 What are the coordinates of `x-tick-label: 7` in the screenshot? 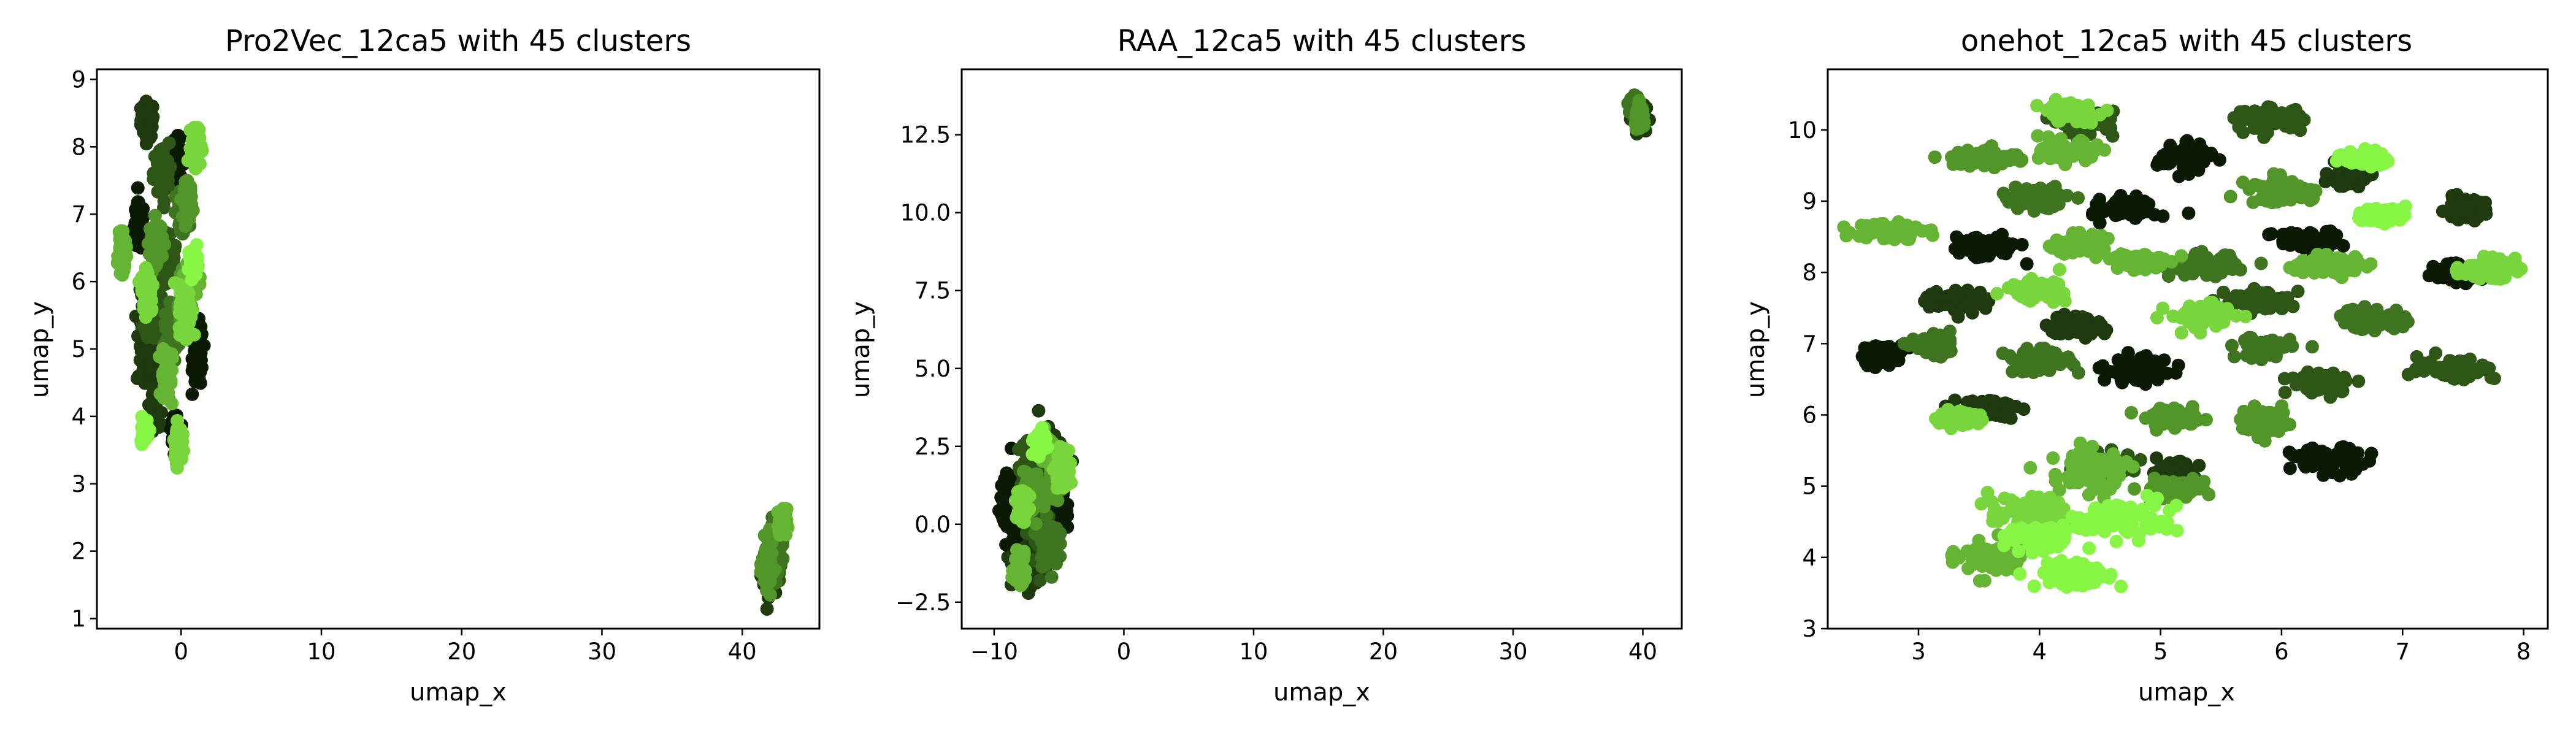 It's located at (2402, 651).